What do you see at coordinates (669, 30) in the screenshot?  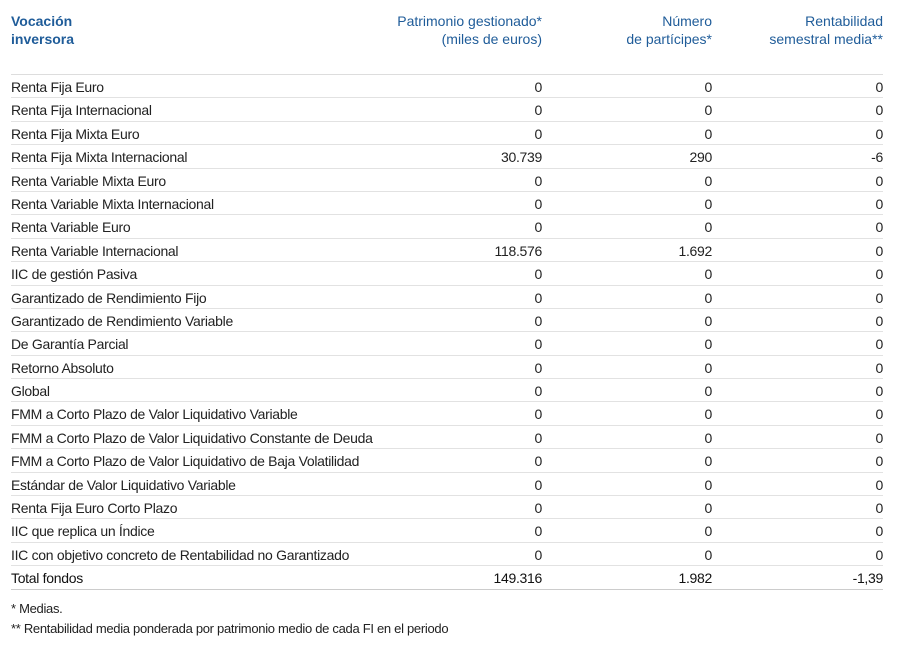 I see `header-participes: Número de partícipes*` at bounding box center [669, 30].